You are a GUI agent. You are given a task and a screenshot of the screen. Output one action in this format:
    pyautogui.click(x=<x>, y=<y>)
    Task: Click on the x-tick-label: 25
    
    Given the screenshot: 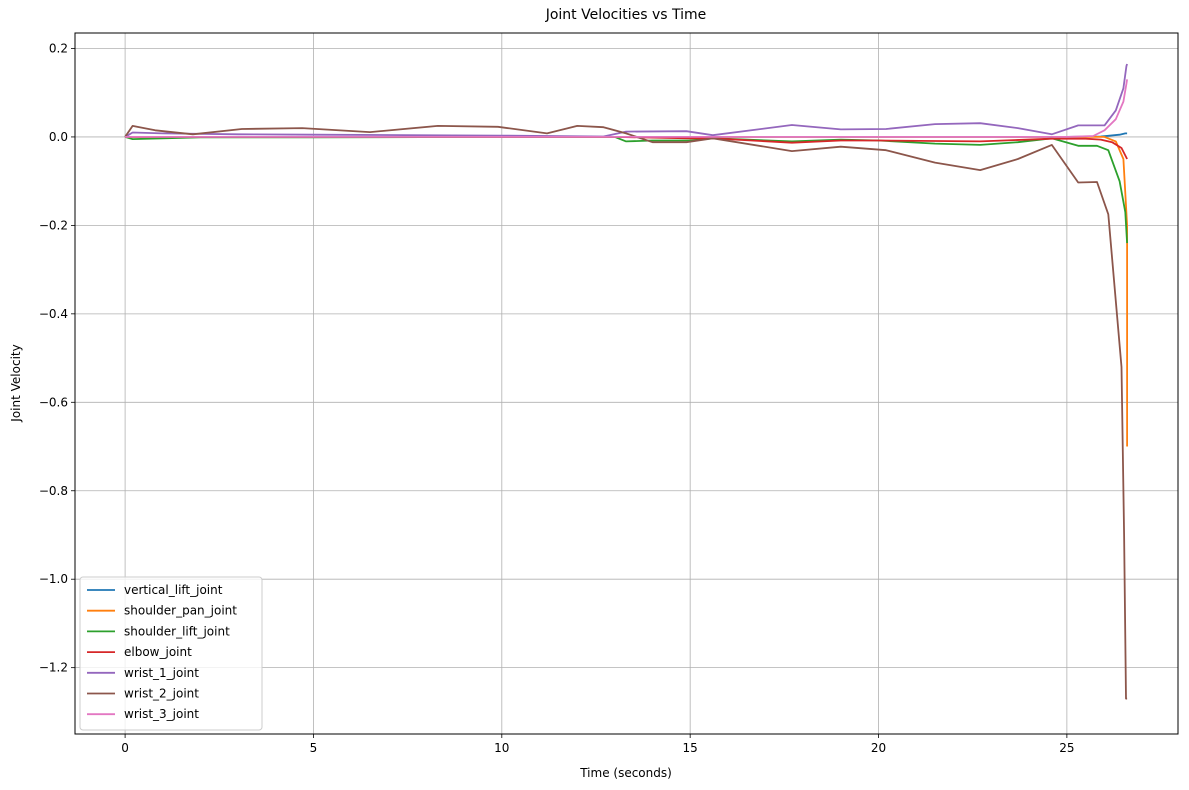 What is the action you would take?
    pyautogui.click(x=1066, y=748)
    